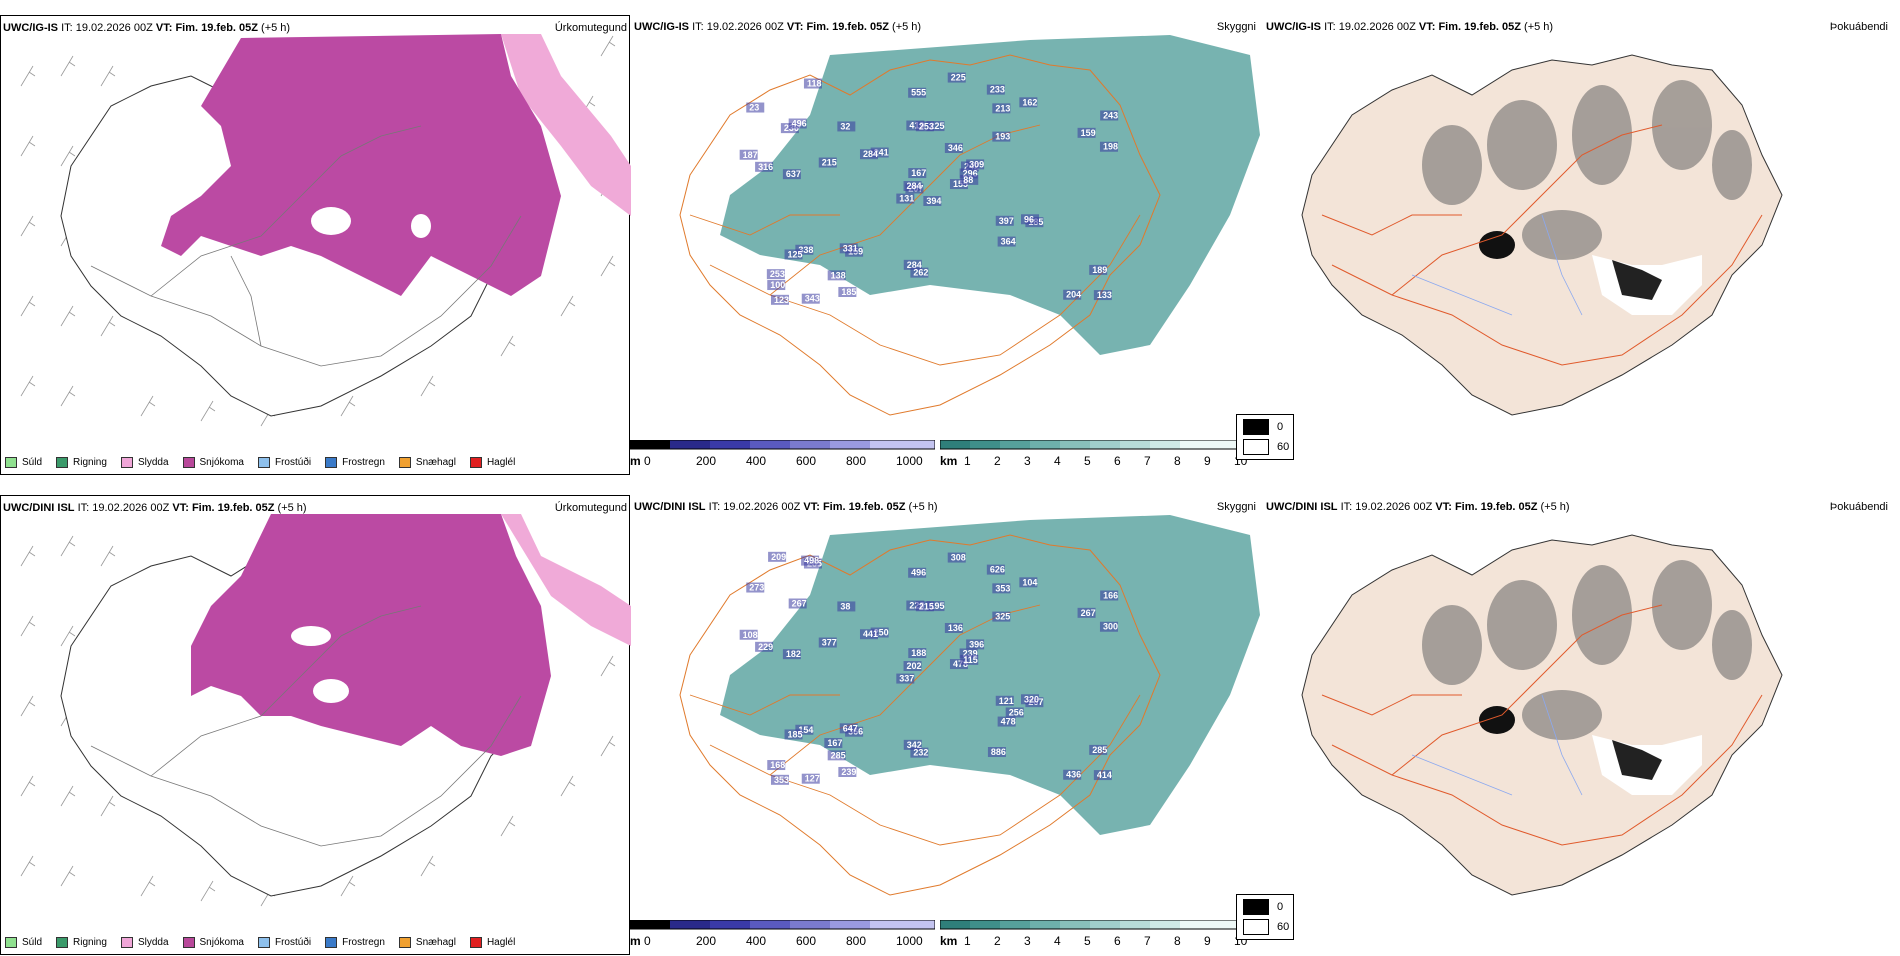 The height and width of the screenshot is (956, 1900). I want to click on peak-elevation-label: 441, so click(870, 634).